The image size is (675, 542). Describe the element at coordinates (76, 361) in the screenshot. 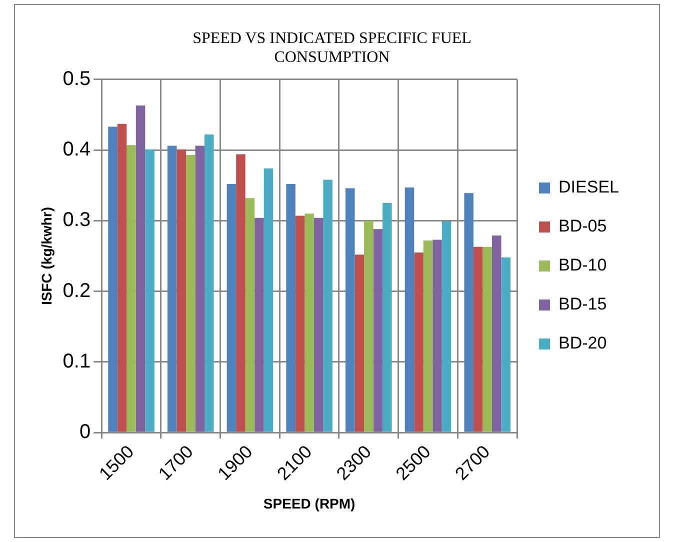

I see `y-tick-label: 0.1` at that location.